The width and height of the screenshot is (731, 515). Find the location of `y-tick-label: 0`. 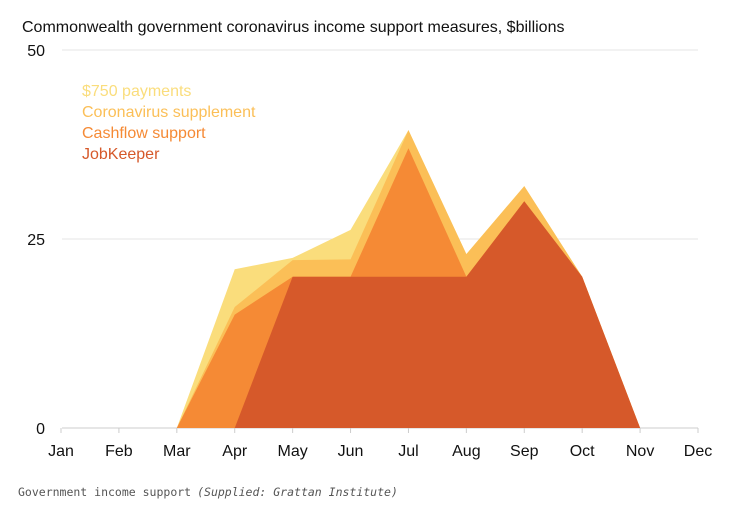

y-tick-label: 0 is located at coordinates (40, 429).